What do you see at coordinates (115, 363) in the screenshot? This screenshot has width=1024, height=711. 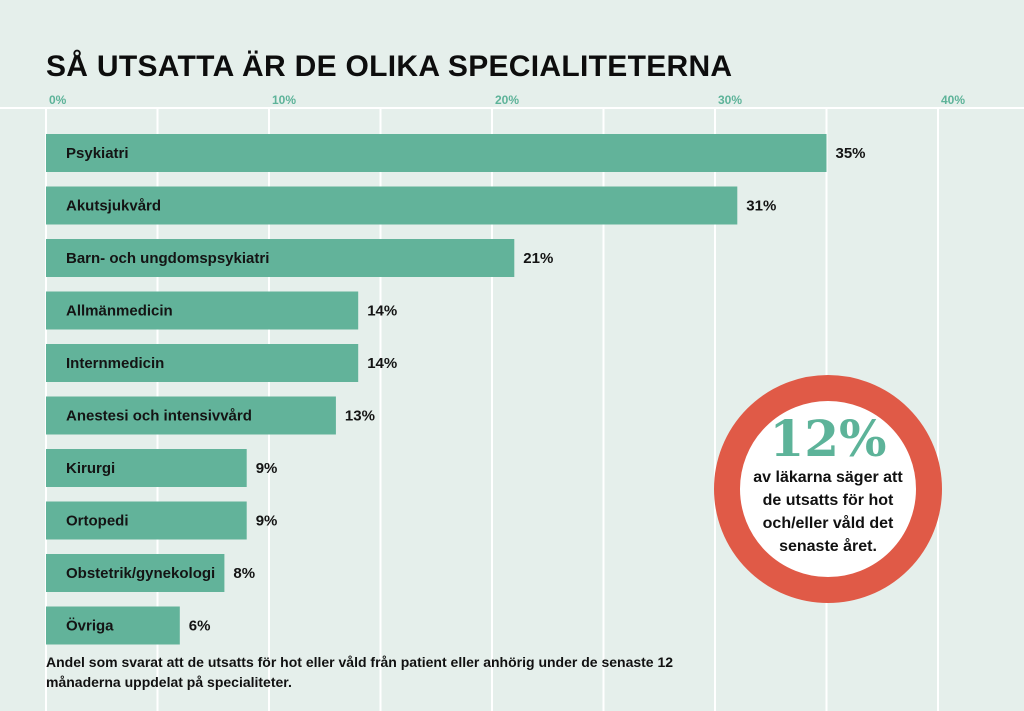 I see `category-label: Internmedicin` at bounding box center [115, 363].